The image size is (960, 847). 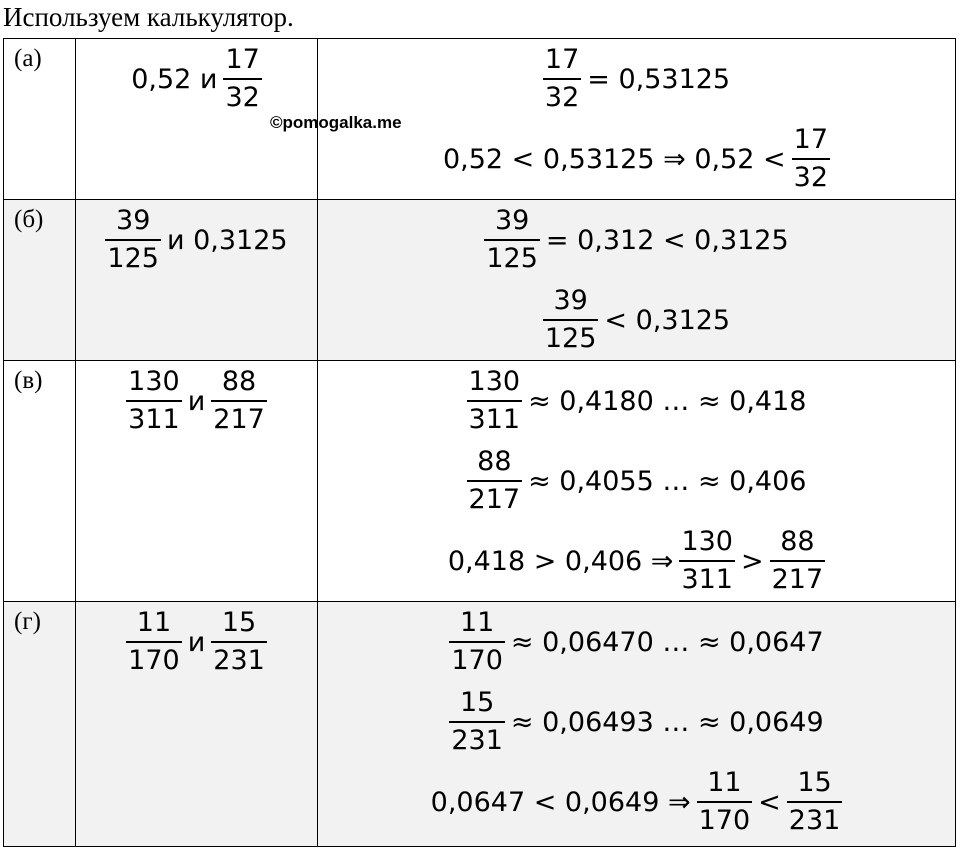 I want to click on solution-line: 0,0647 < 0,0649 ⇒ 11 170 <15 231, so click(x=636, y=802).